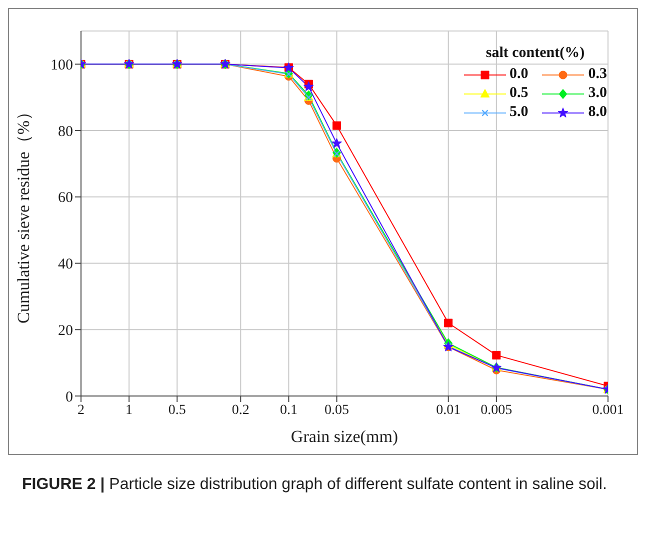 The height and width of the screenshot is (546, 651). Describe the element at coordinates (448, 410) in the screenshot. I see `x-tick-label: 0.01` at that location.